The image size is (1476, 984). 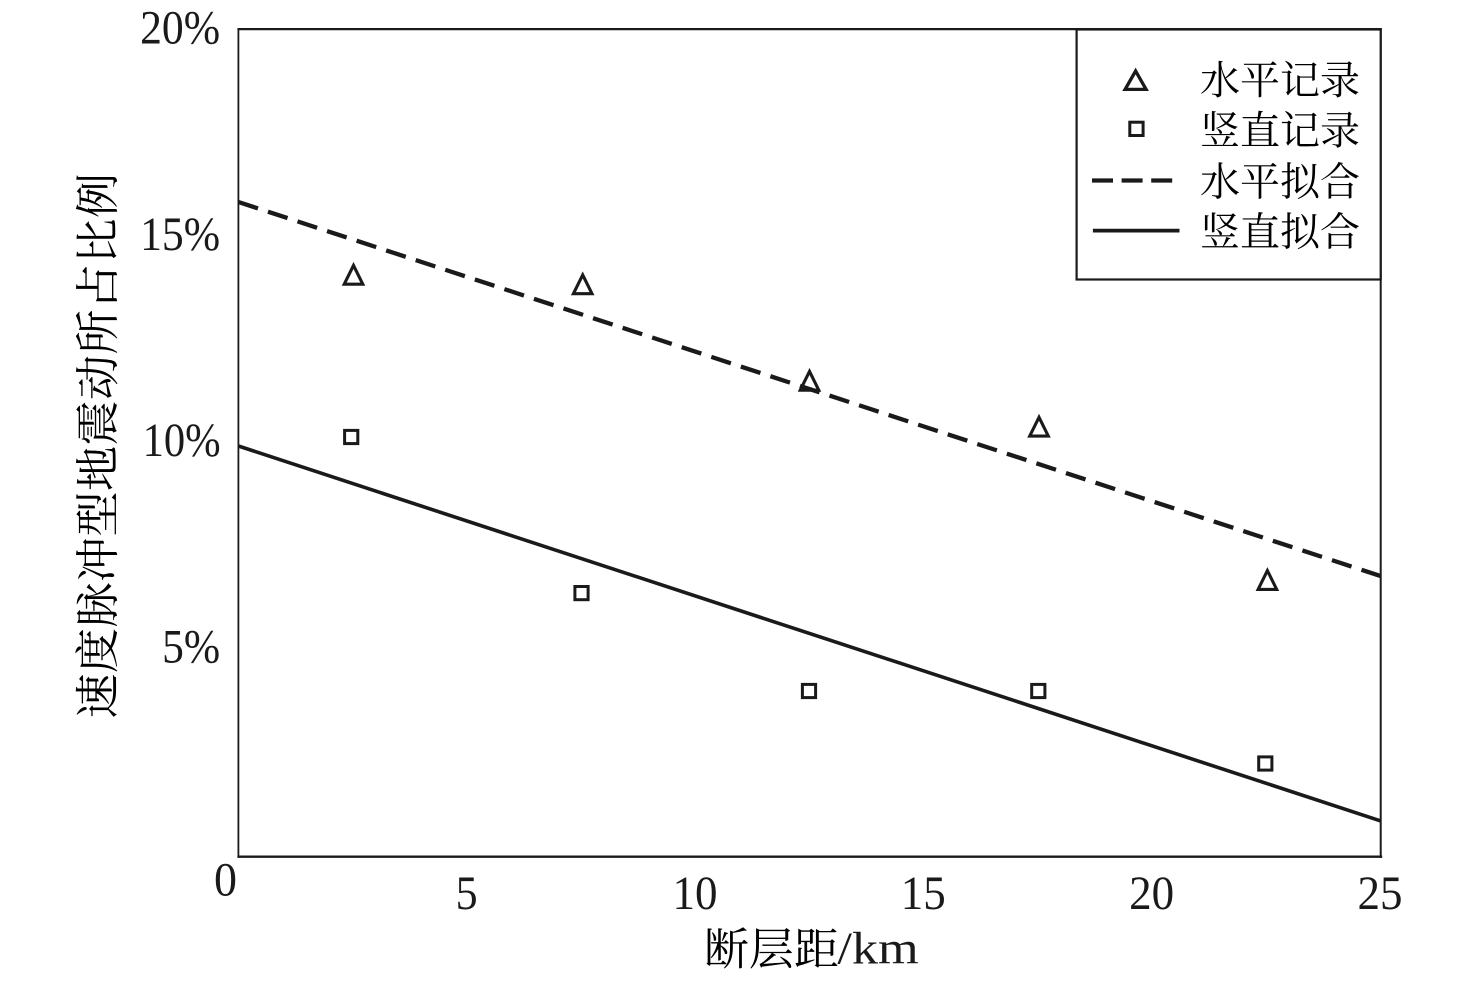 I want to click on svg-text: 15, so click(x=923, y=893).